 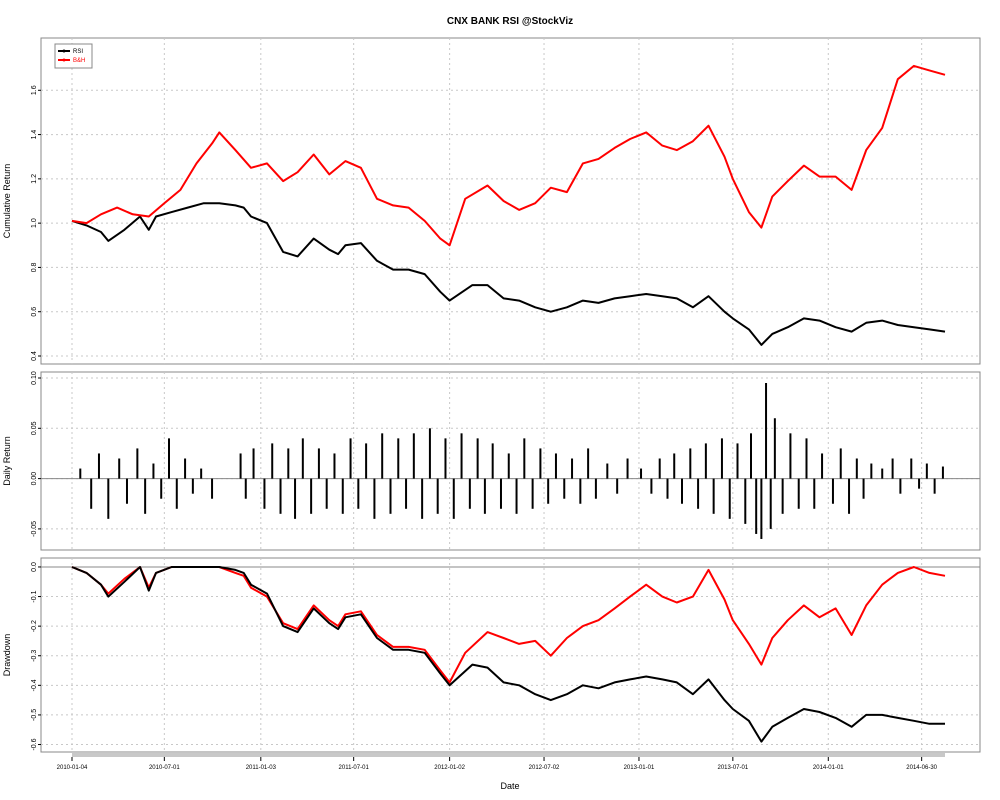 What do you see at coordinates (79, 61) in the screenshot?
I see `legend-label: B&H` at bounding box center [79, 61].